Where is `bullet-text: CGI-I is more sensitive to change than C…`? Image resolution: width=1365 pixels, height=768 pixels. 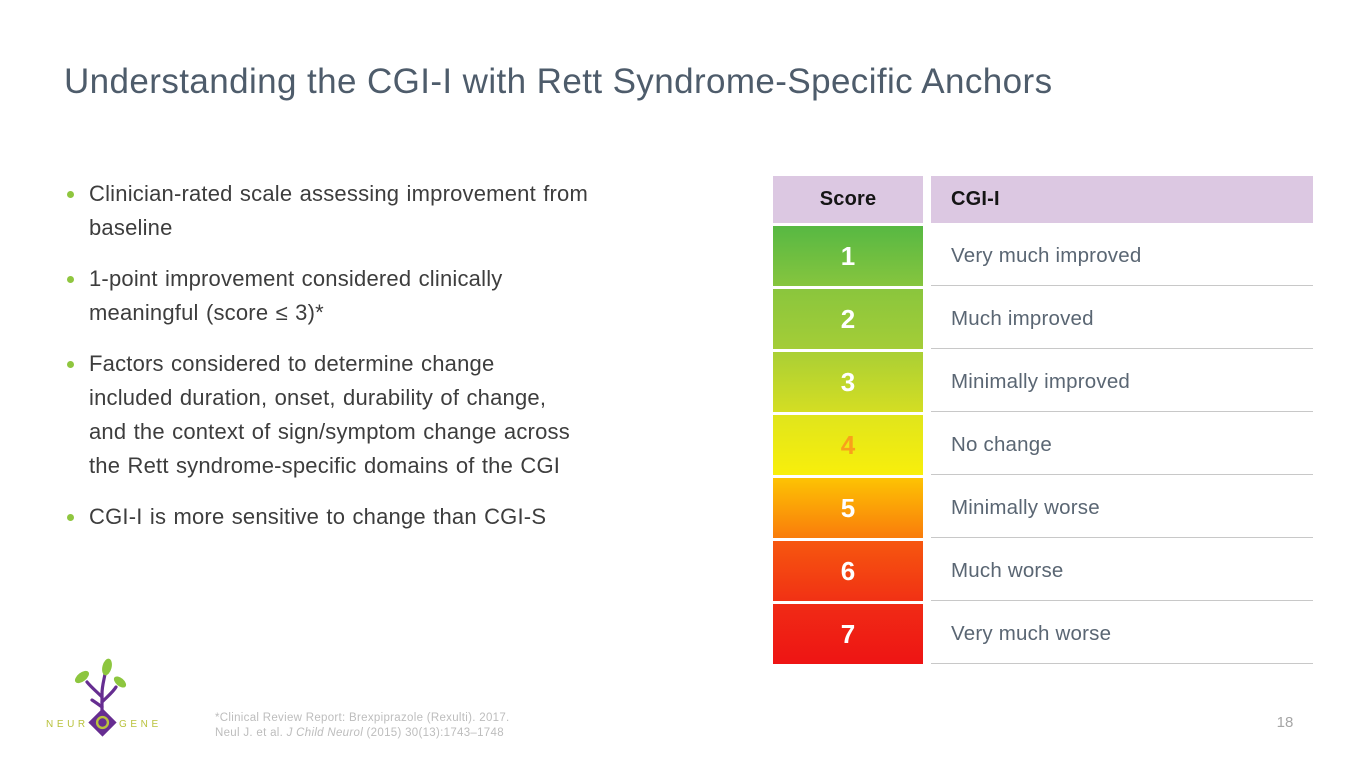 bullet-text: CGI-I is more sensitive to change than C… is located at coordinates (318, 516).